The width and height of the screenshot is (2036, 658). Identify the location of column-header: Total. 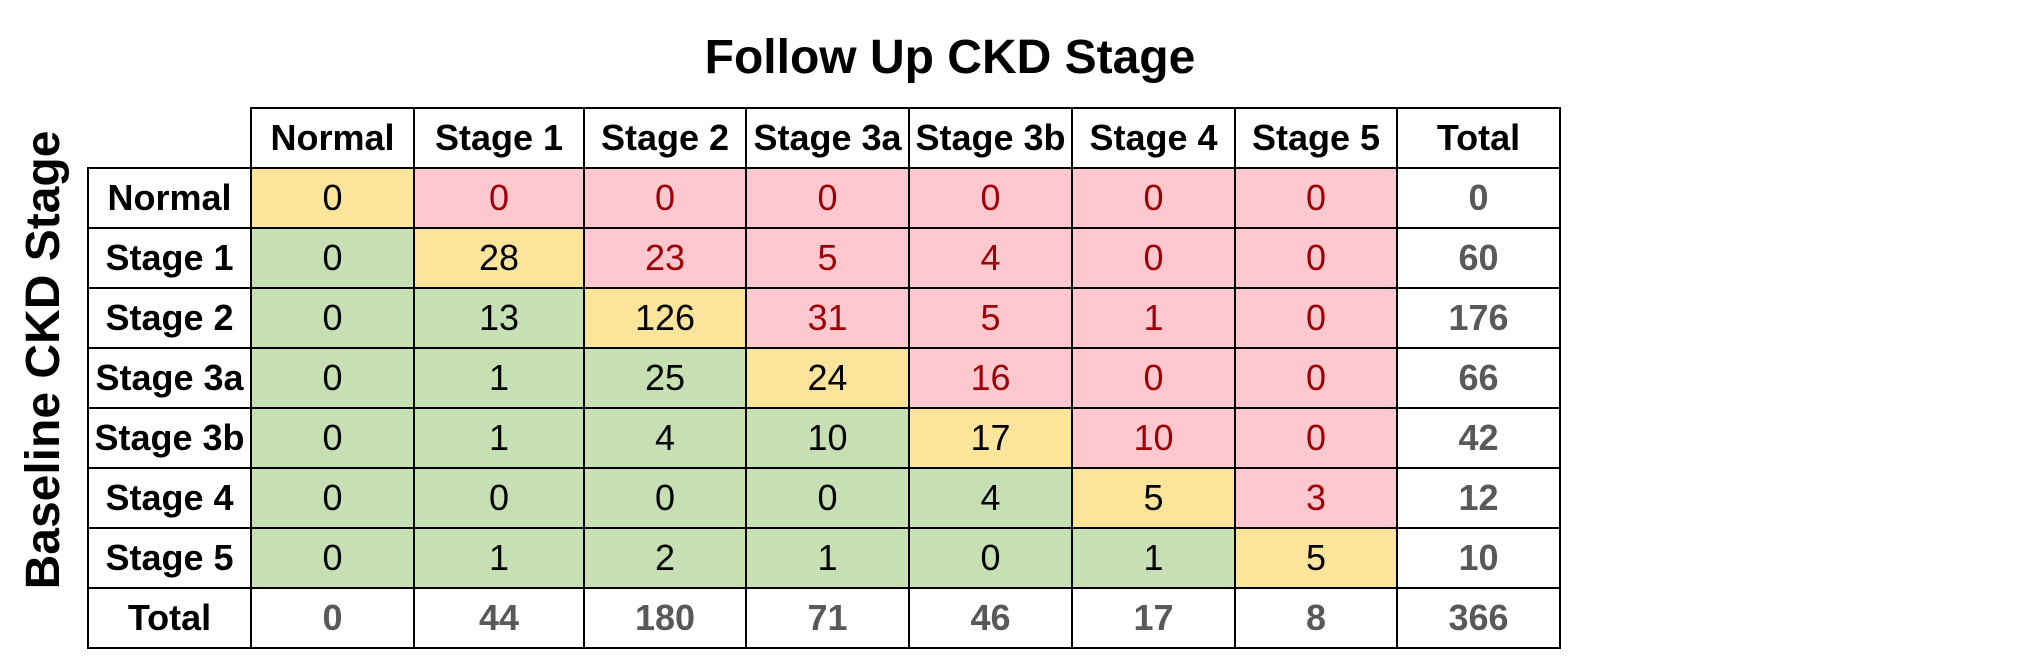
(1478, 138).